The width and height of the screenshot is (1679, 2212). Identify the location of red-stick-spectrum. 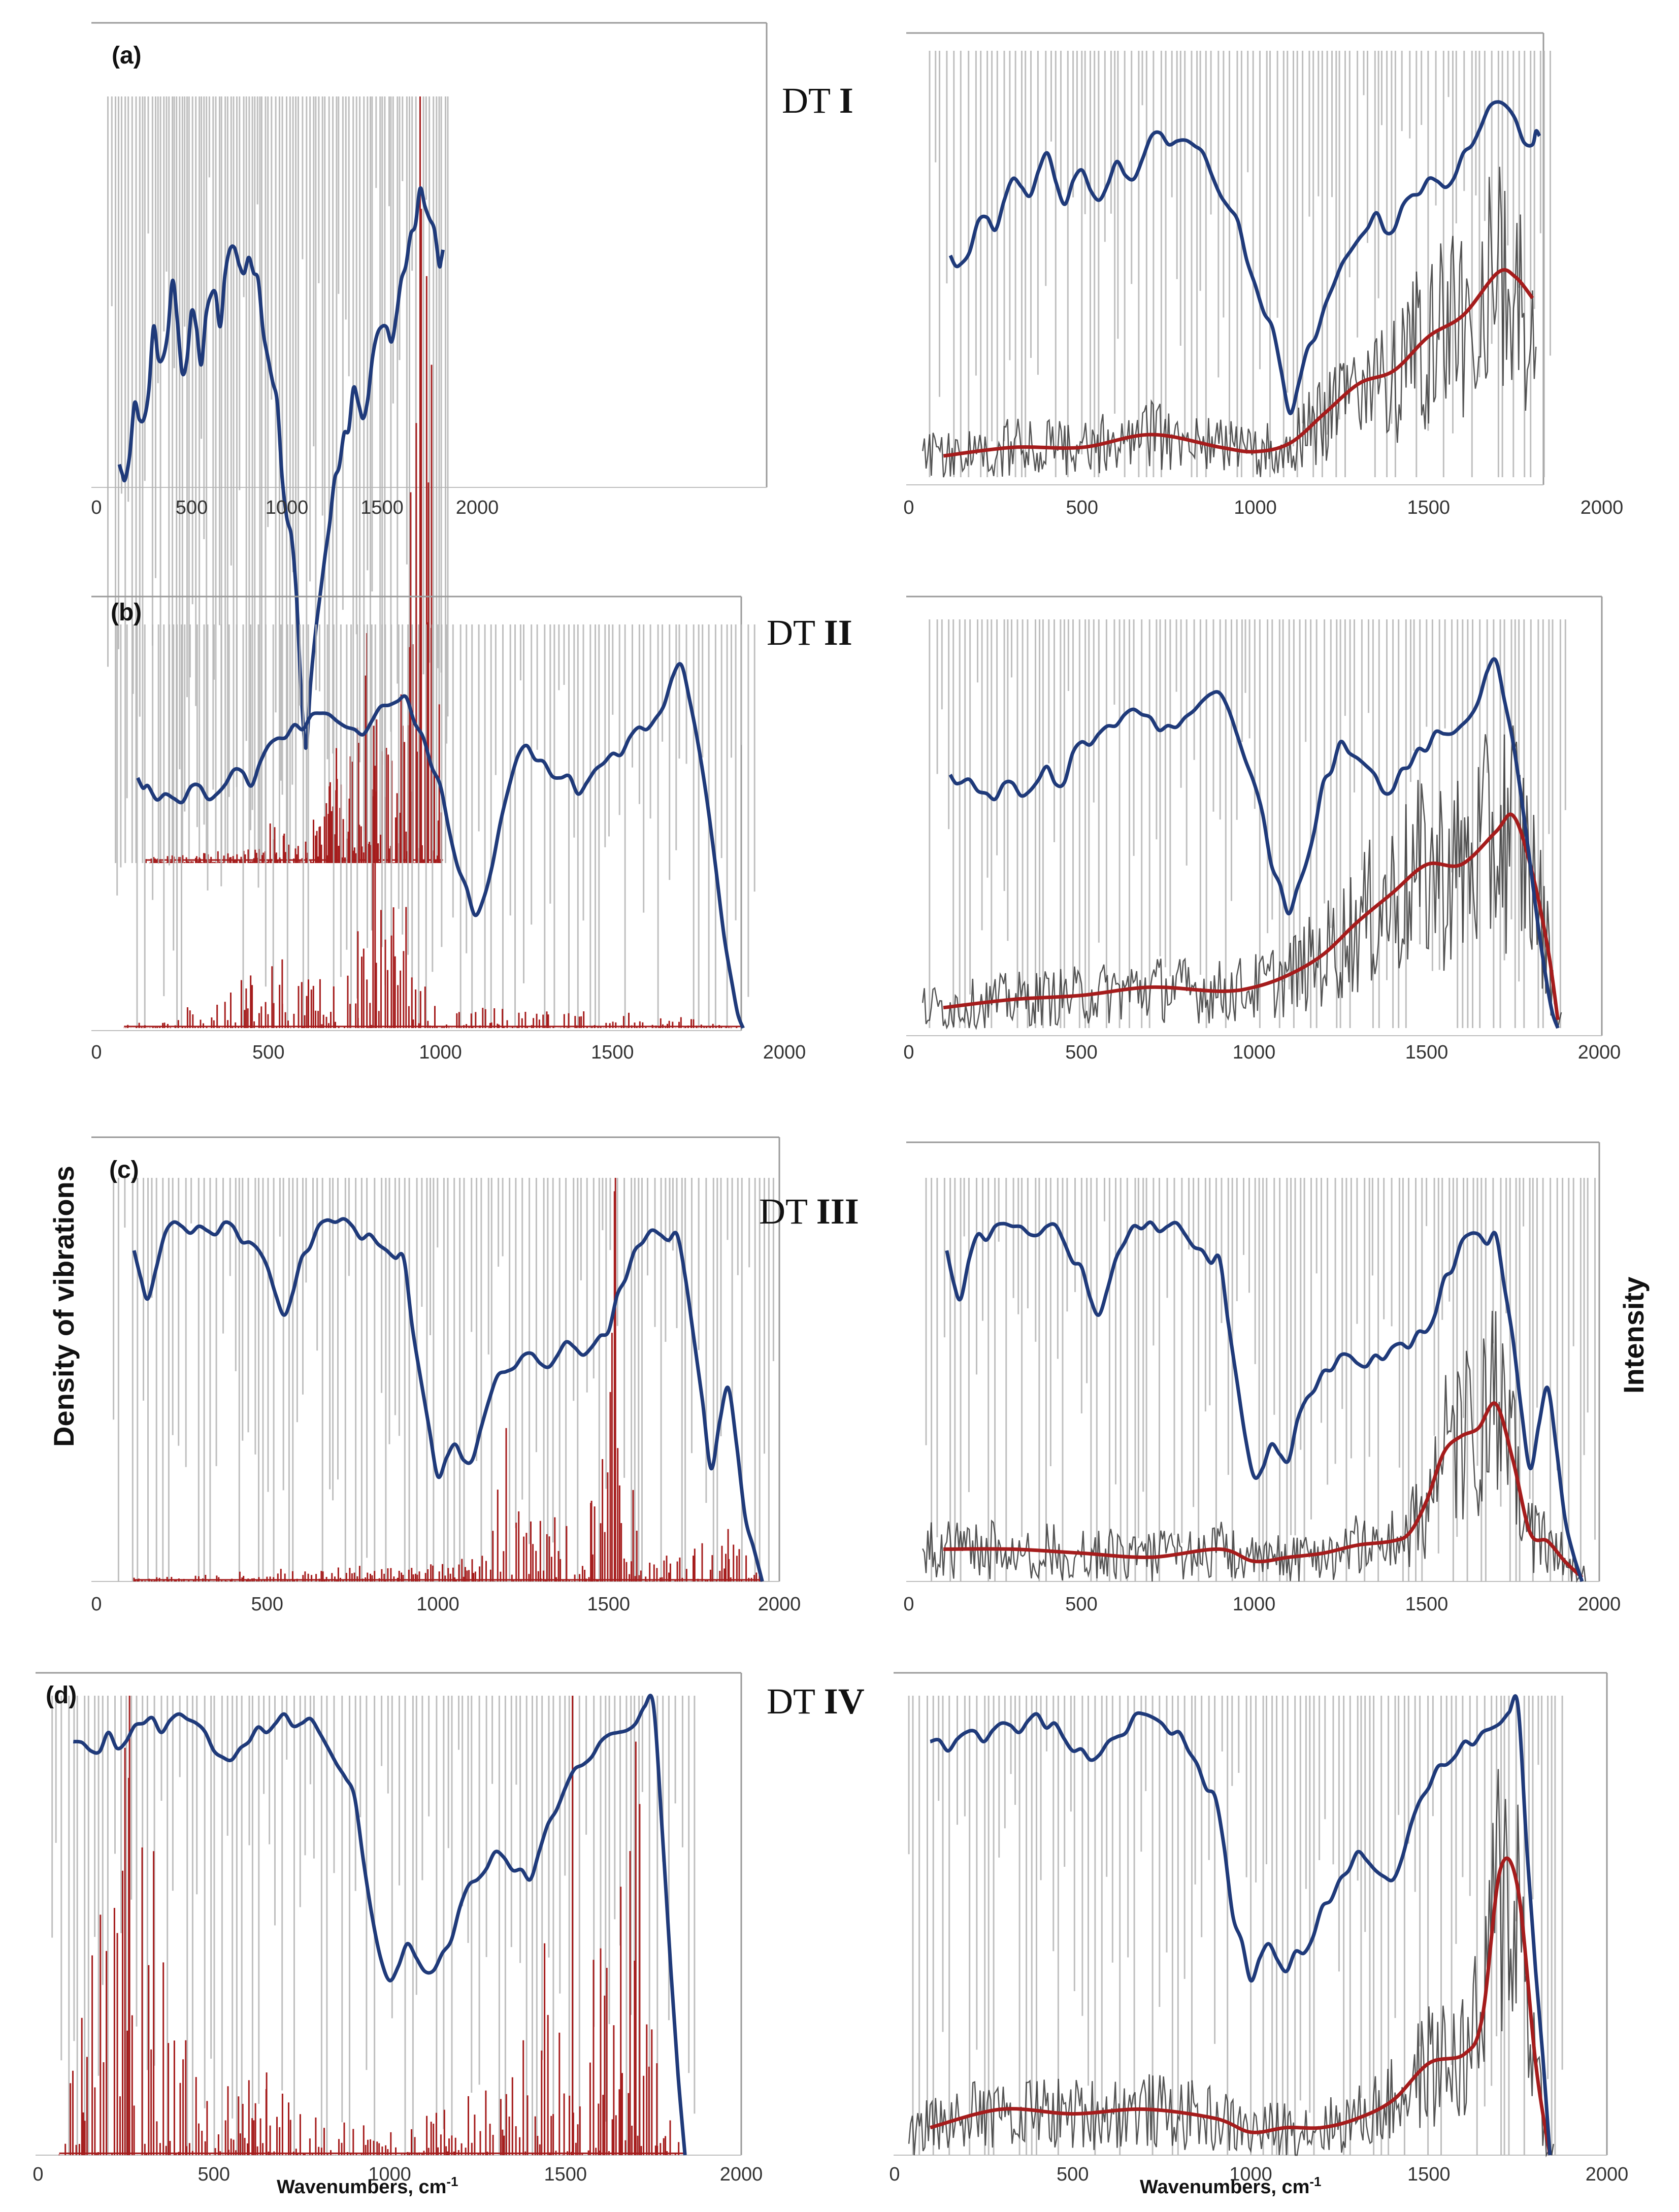
(433, 897).